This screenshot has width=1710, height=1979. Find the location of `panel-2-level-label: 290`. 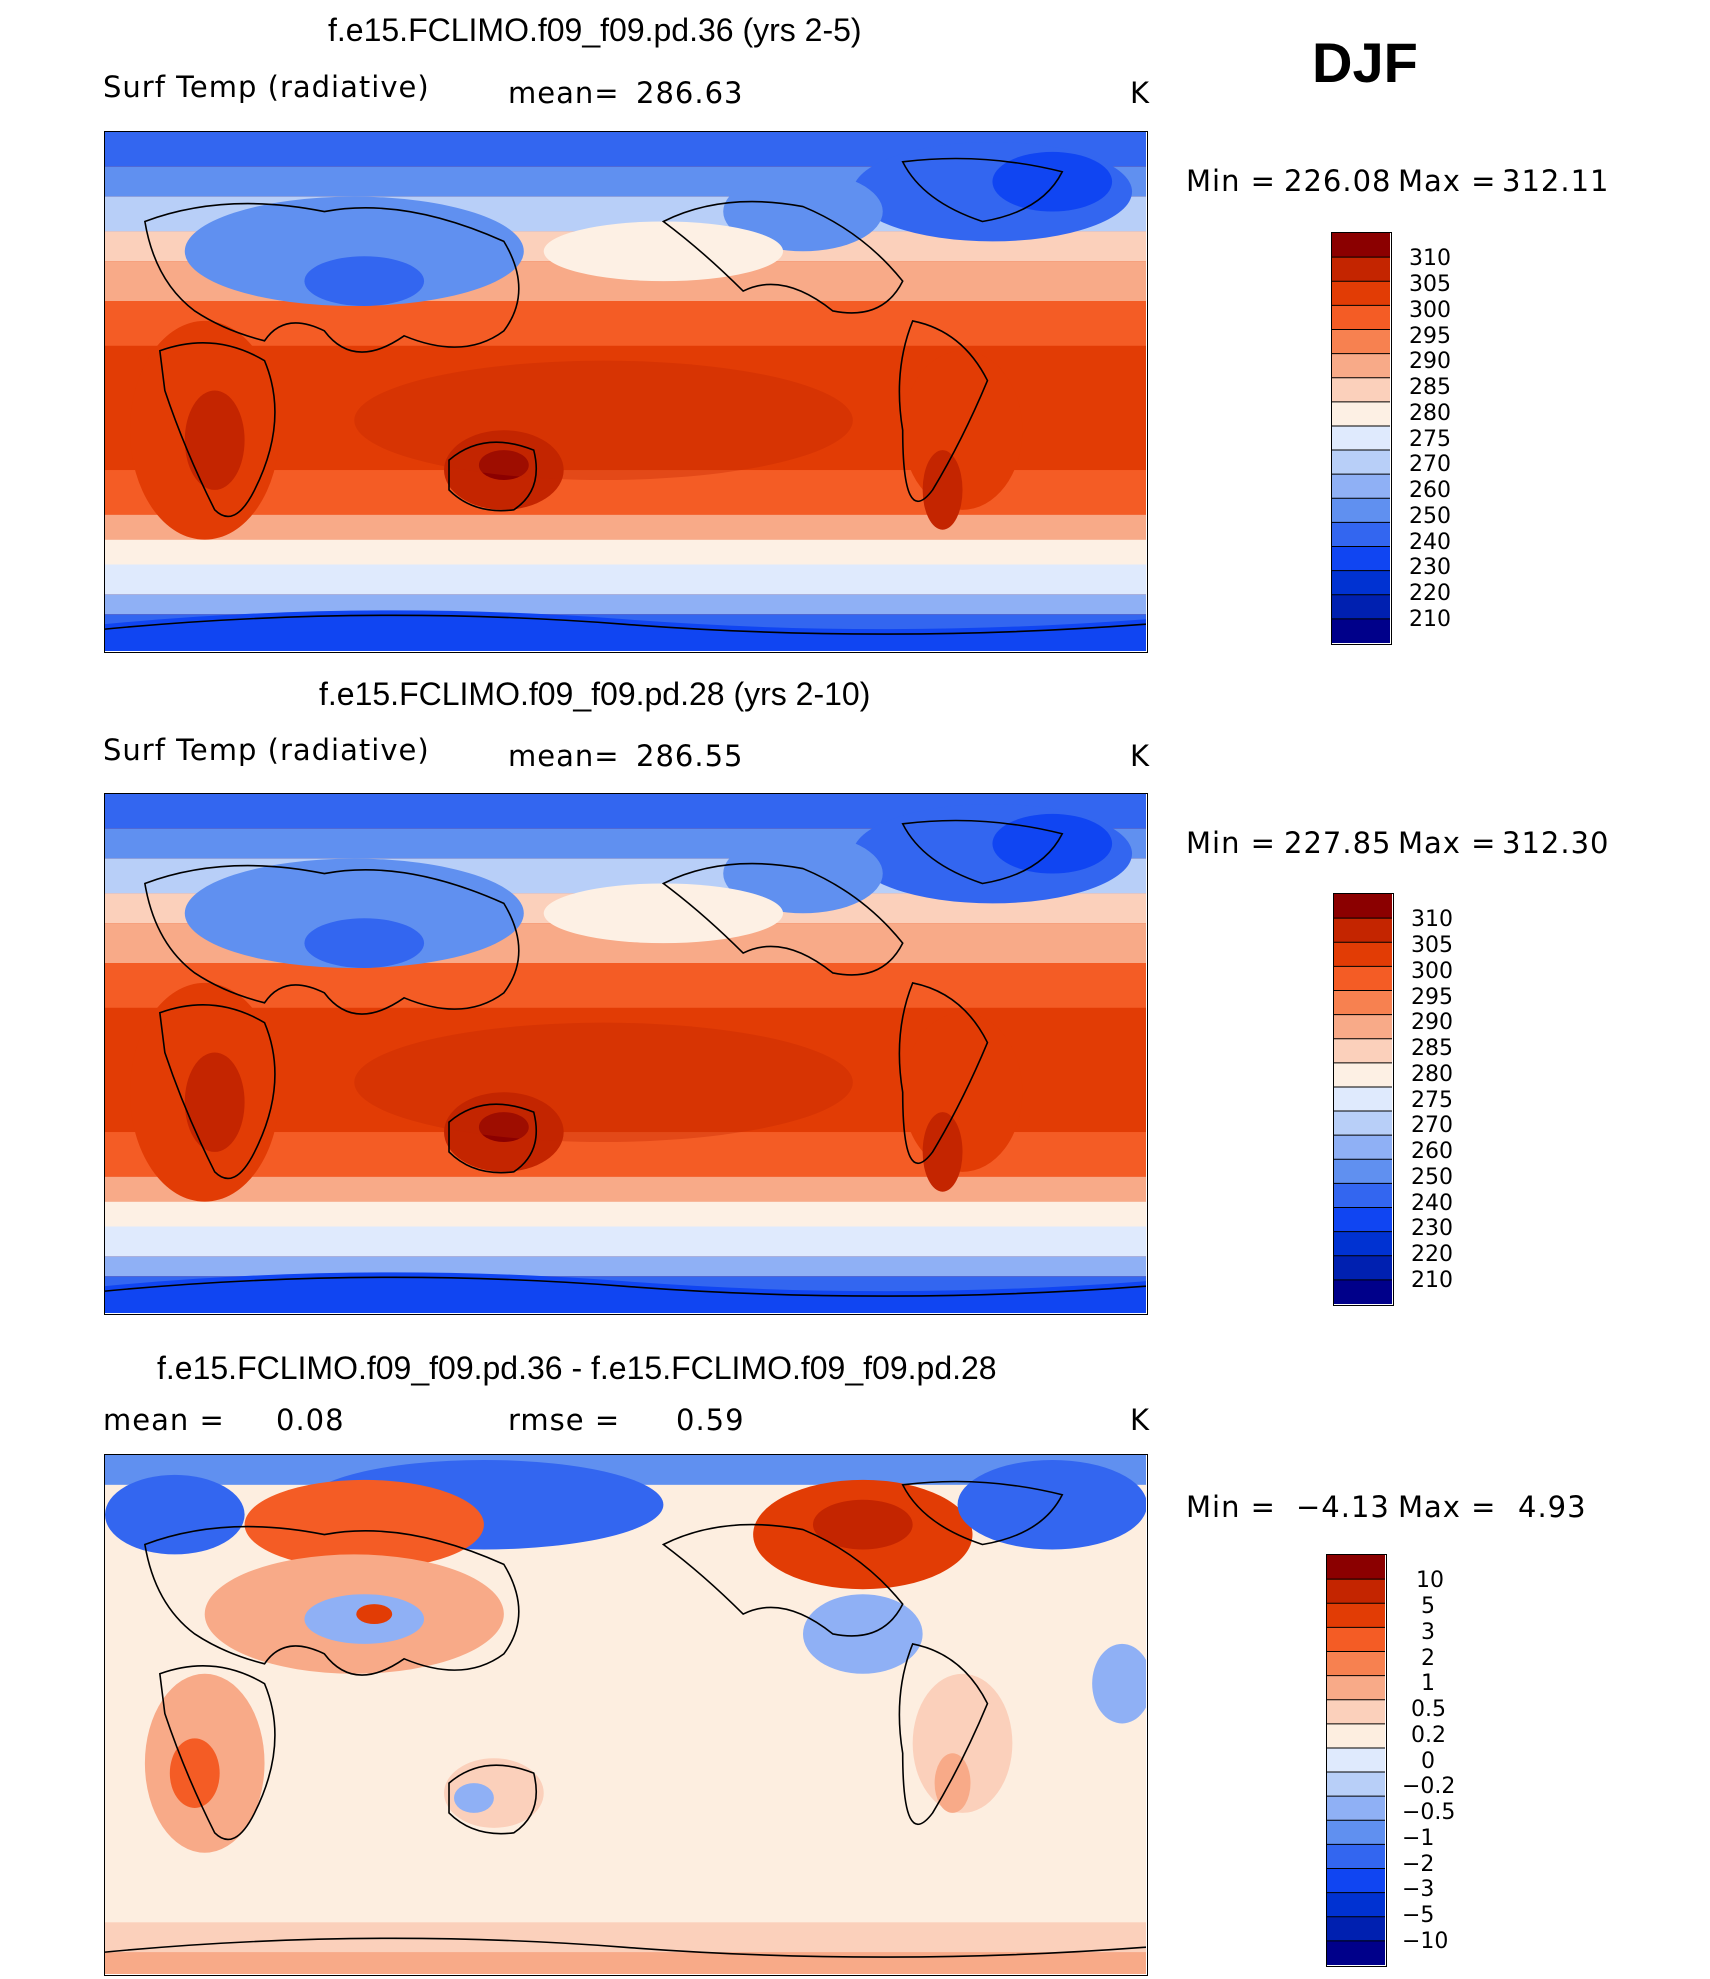

panel-2-level-label: 290 is located at coordinates (1432, 1022).